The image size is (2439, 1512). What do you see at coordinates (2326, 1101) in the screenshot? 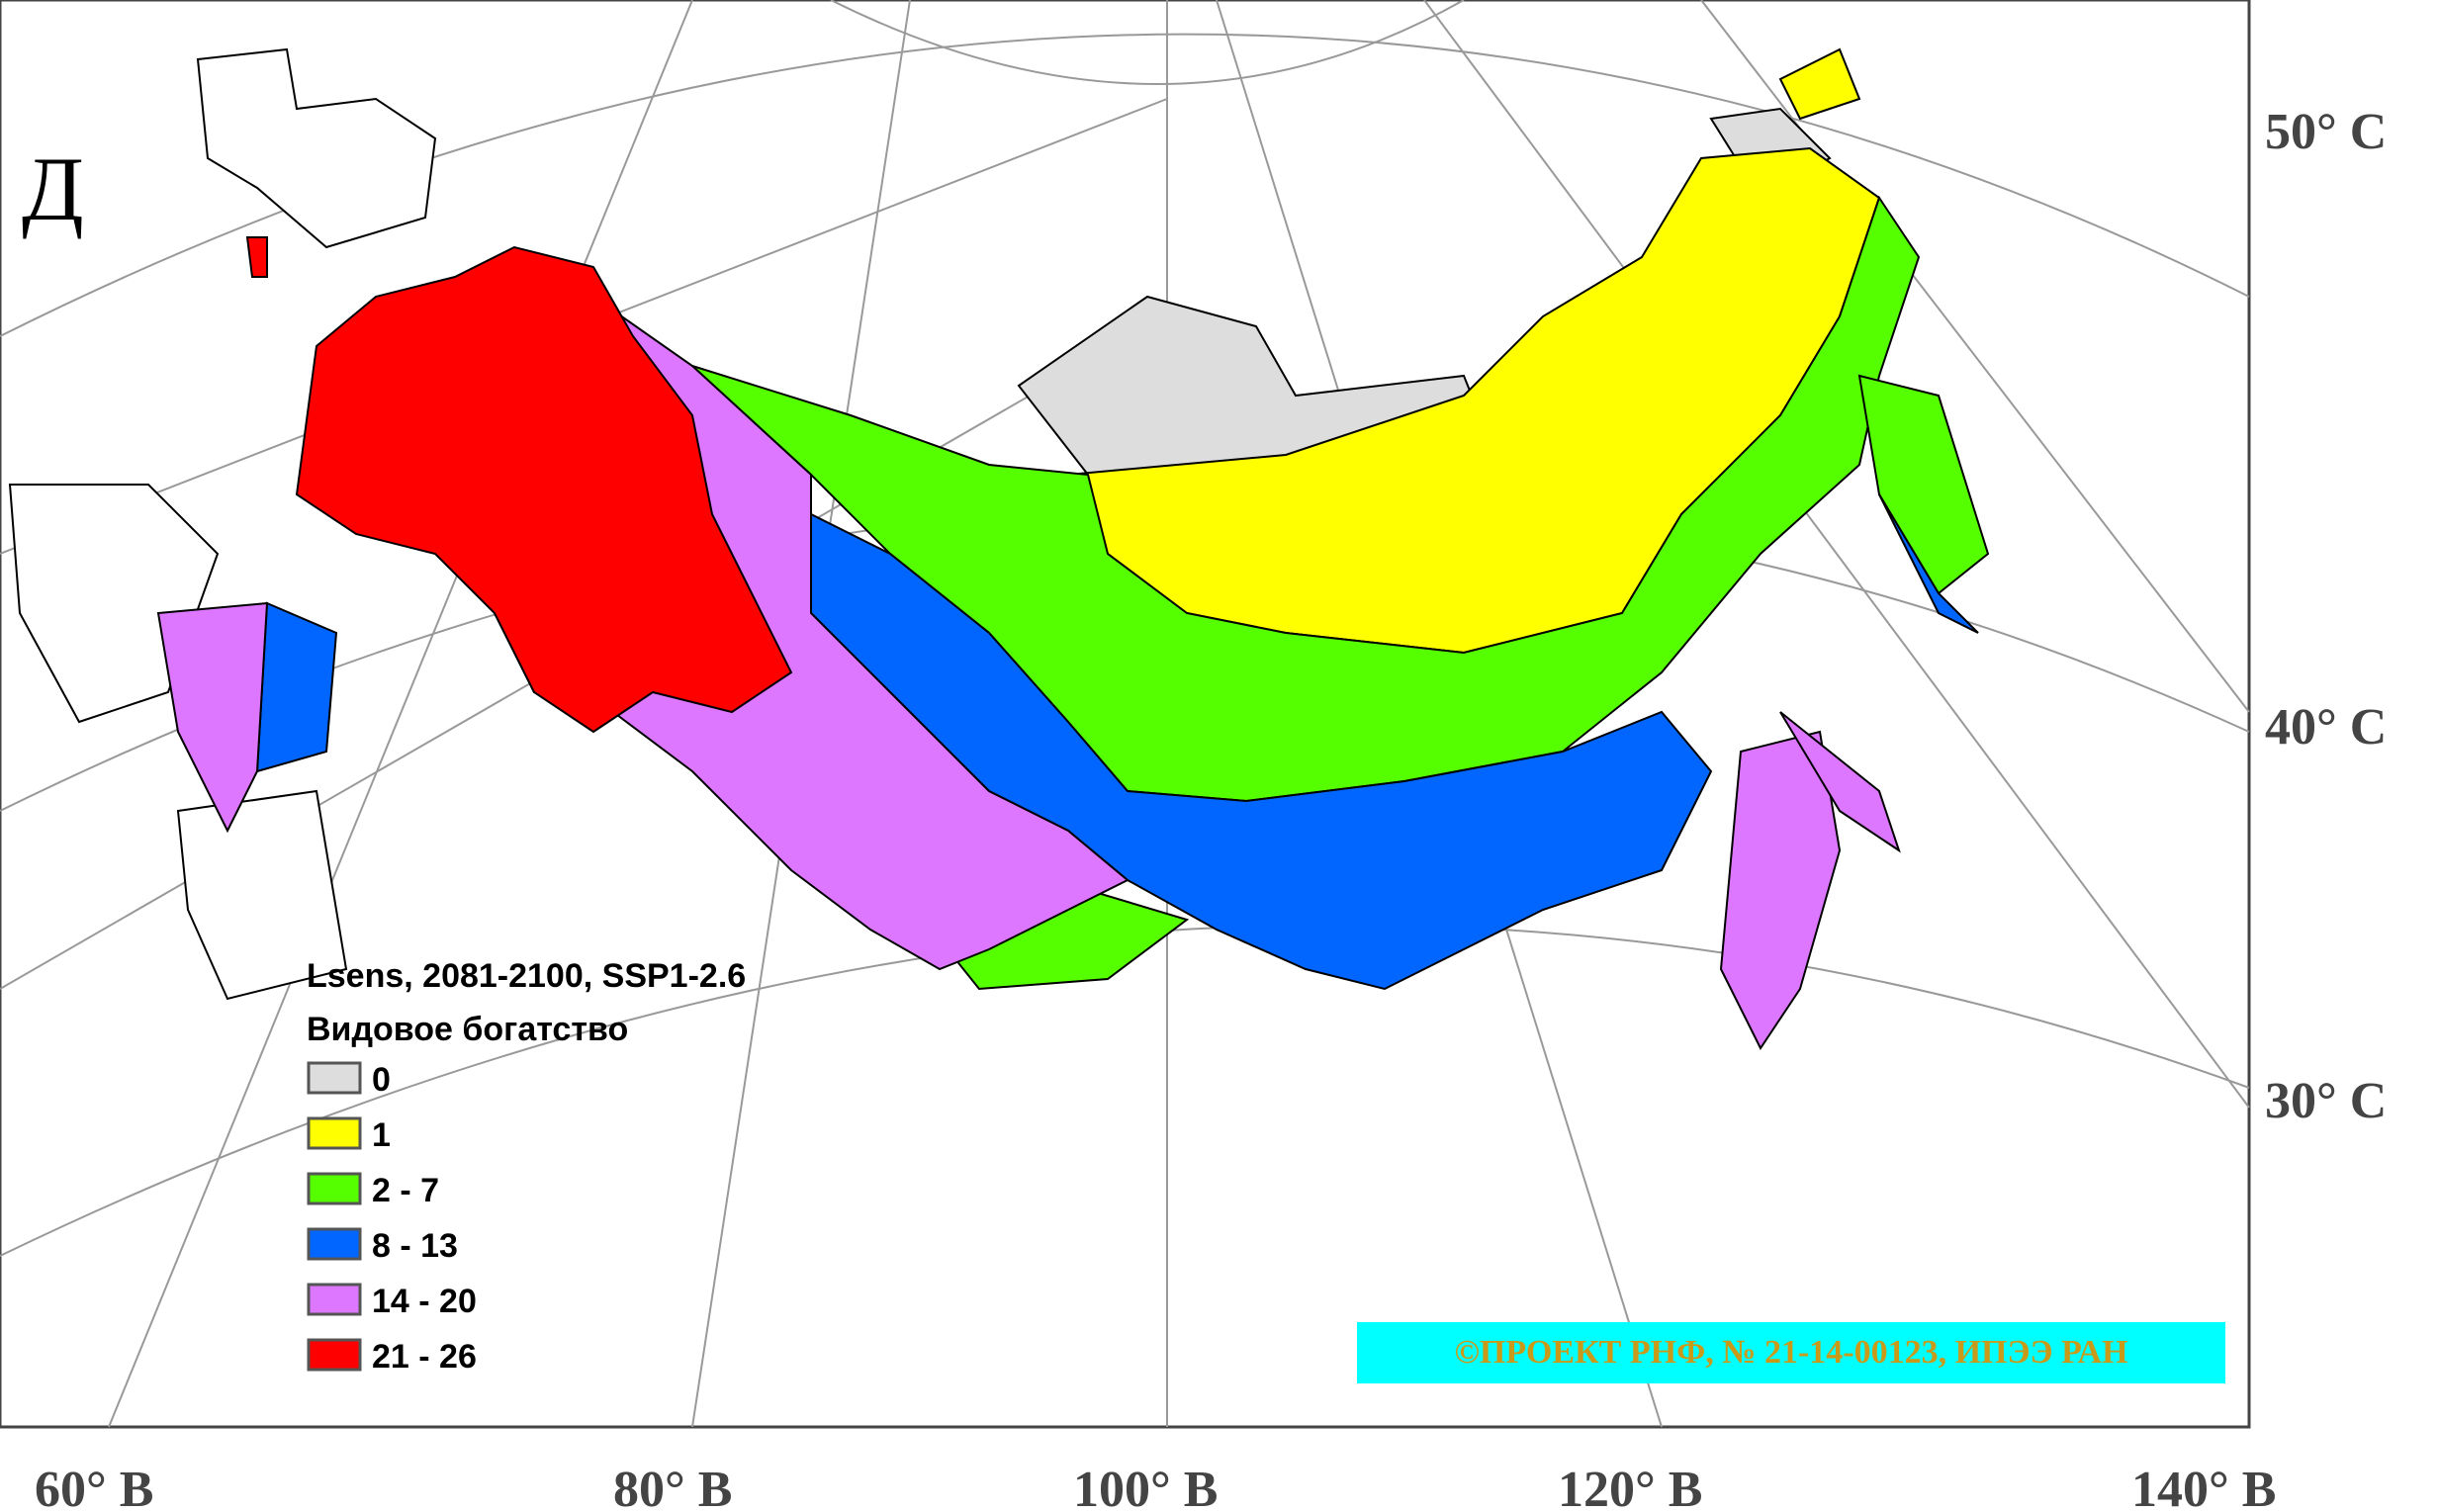
I see `lat-label-30: 30° С` at bounding box center [2326, 1101].